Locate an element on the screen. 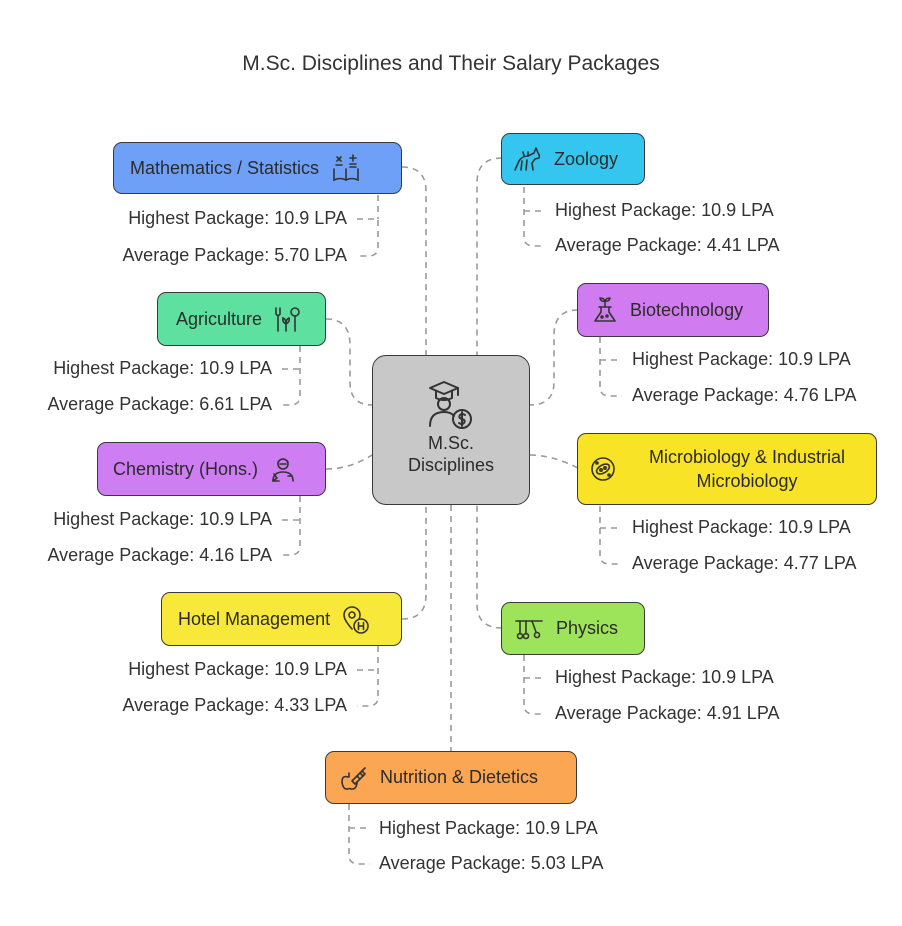 This screenshot has height=926, width=902. biotechnology-highest-package: Highest Package: 10.9 LPA is located at coordinates (741, 359).